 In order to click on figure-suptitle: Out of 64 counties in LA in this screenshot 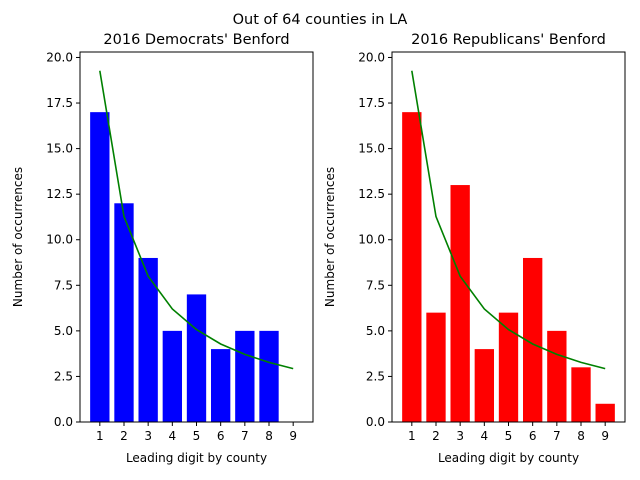, I will do `click(320, 20)`.